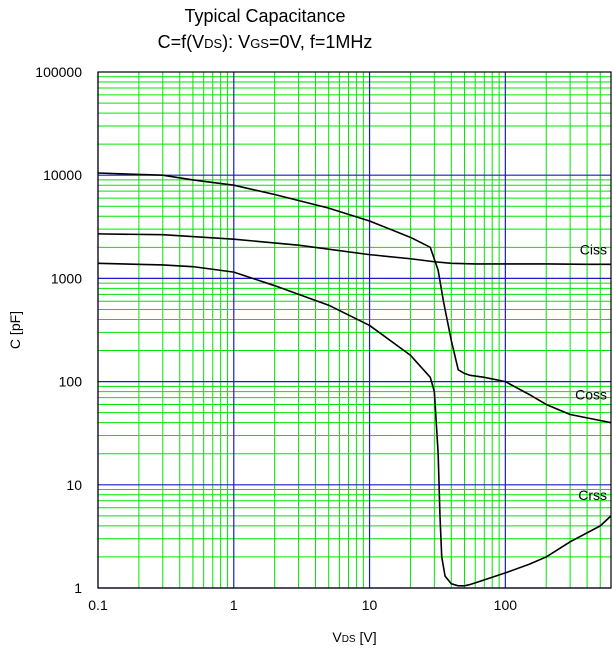 This screenshot has width=613, height=655. What do you see at coordinates (302, 605) in the screenshot?
I see `x-tick-labels: 0.1 1 10 100` at bounding box center [302, 605].